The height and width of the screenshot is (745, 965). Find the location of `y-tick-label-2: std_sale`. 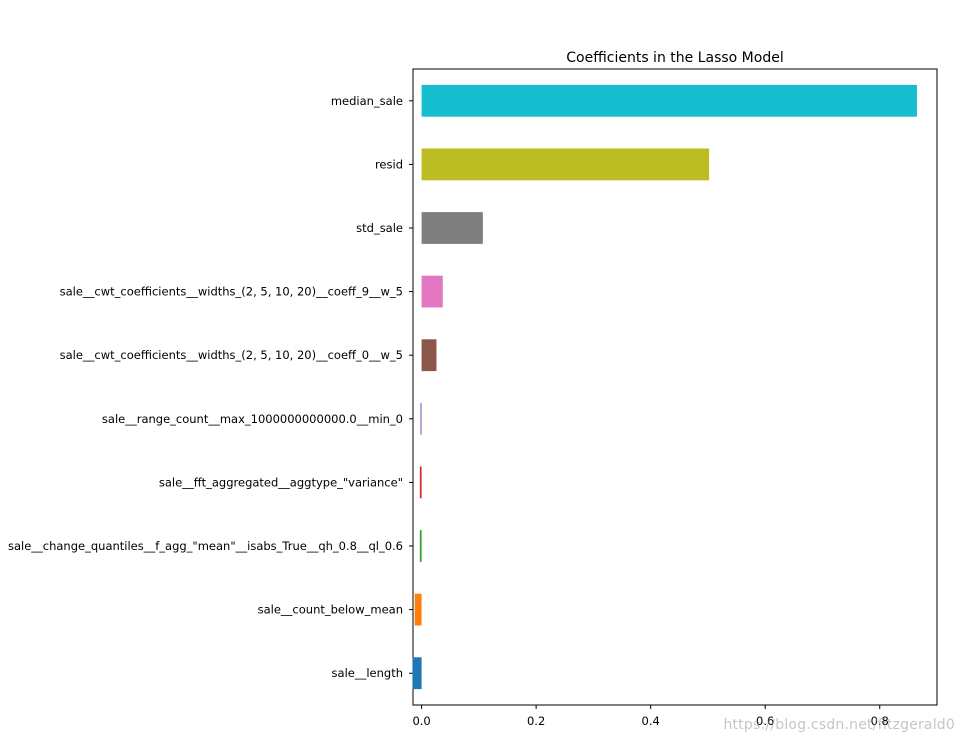

y-tick-label-2: std_sale is located at coordinates (379, 228).